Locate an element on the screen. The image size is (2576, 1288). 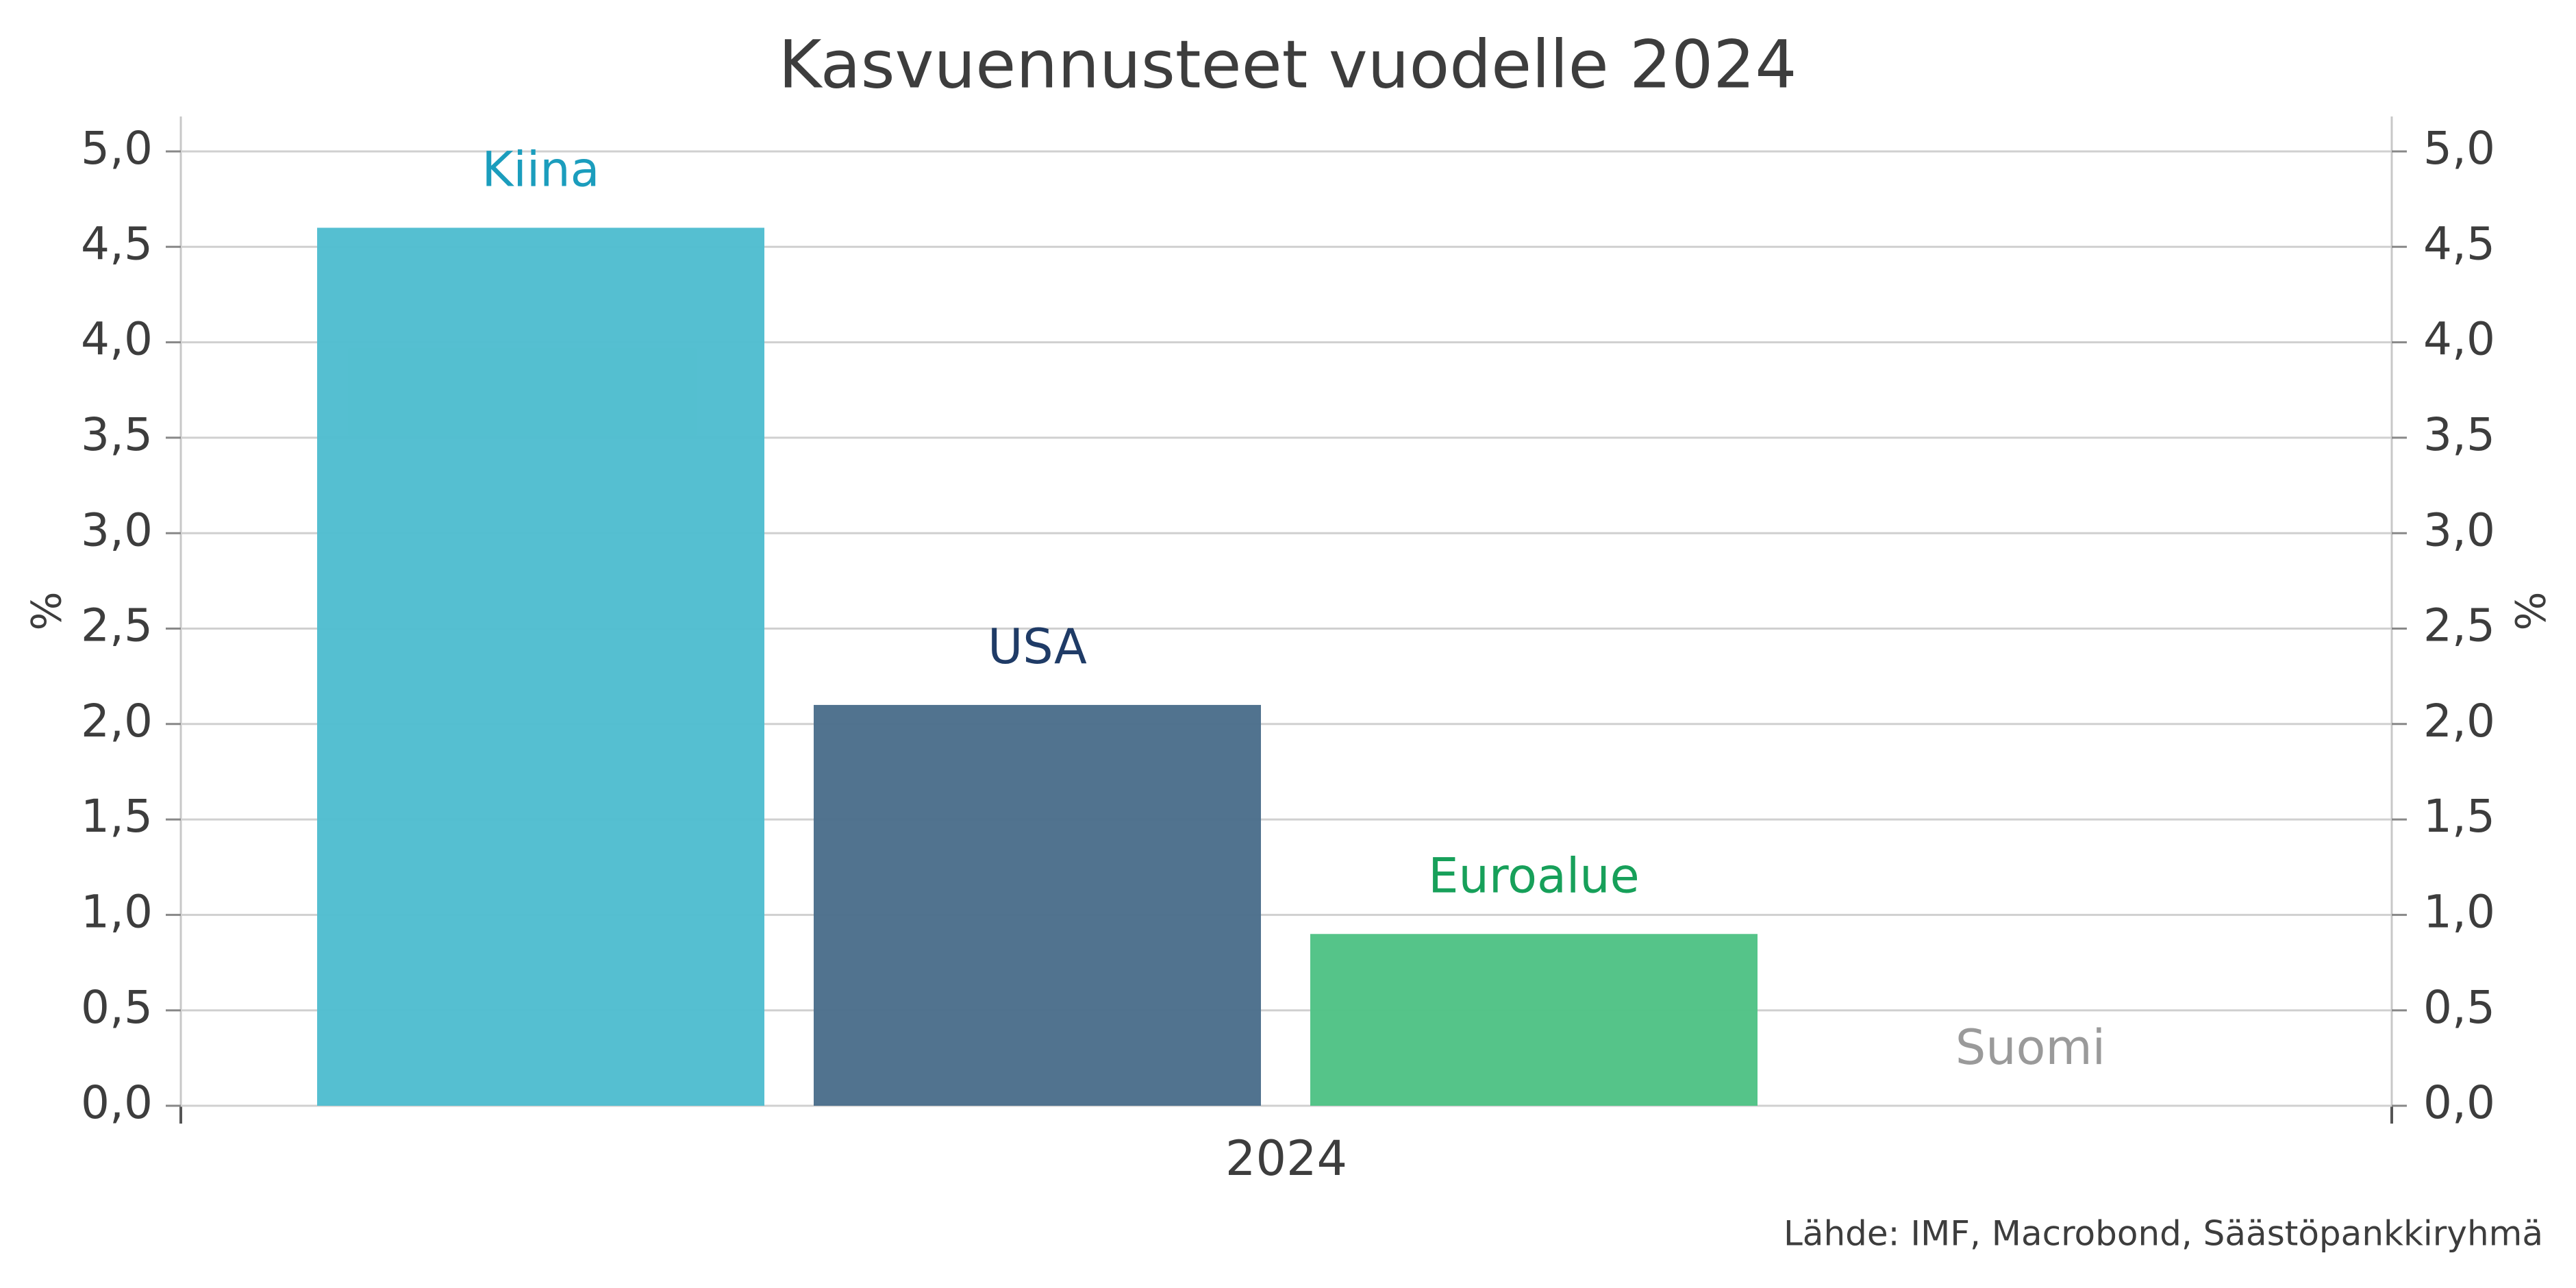
series-label: Kiina is located at coordinates (540, 169).